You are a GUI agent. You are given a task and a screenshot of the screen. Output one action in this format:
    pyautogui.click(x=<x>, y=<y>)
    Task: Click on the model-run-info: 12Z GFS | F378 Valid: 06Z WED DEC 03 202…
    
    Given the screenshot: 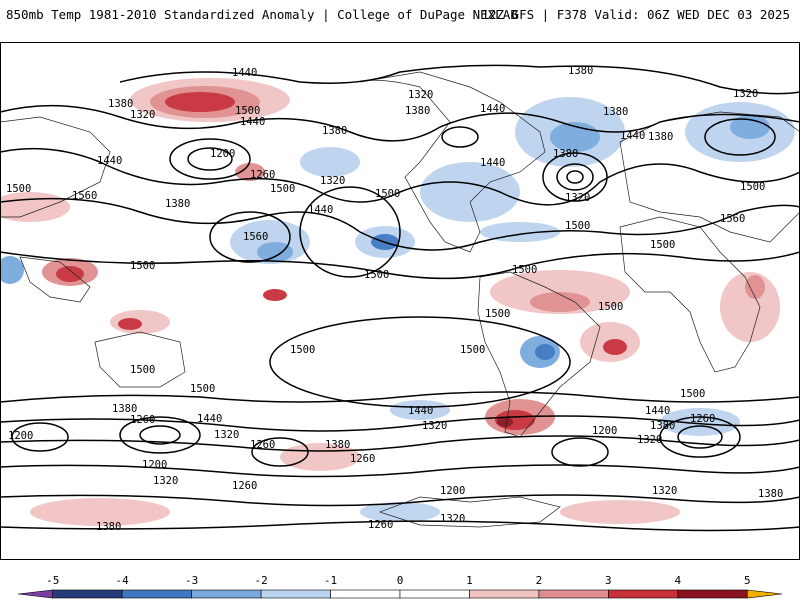 What is the action you would take?
    pyautogui.click(x=635, y=14)
    